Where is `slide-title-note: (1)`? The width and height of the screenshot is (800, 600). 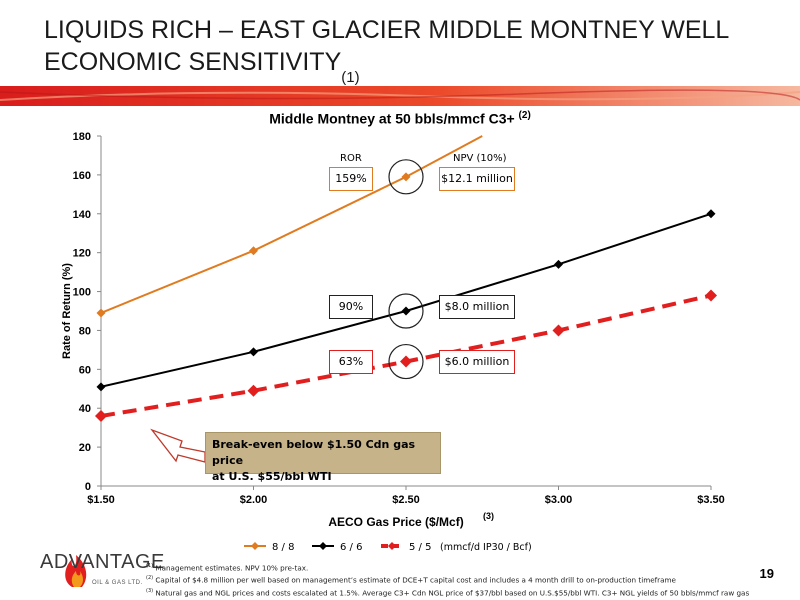
slide-title-note: (1) is located at coordinates (350, 77).